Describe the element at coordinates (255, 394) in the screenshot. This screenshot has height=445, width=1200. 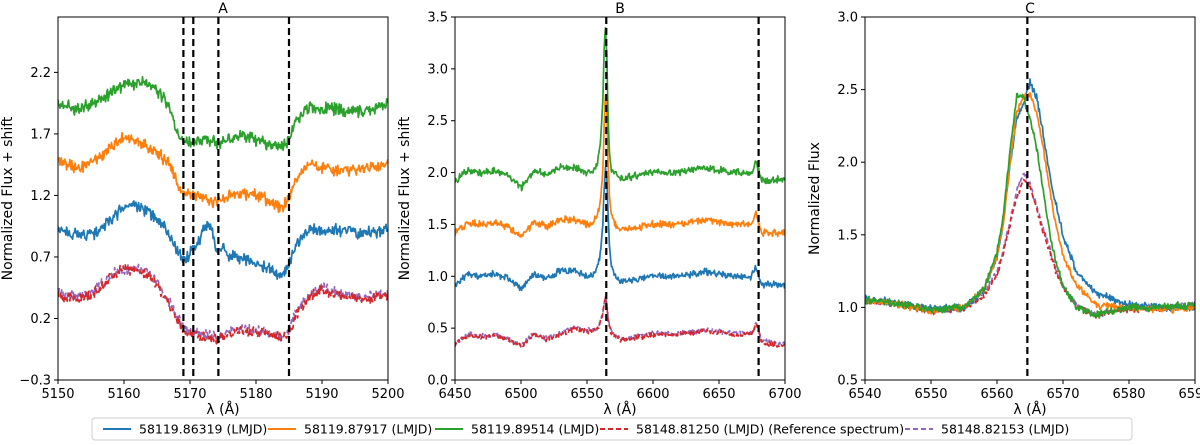
I see `x-tick-label: 5180` at that location.